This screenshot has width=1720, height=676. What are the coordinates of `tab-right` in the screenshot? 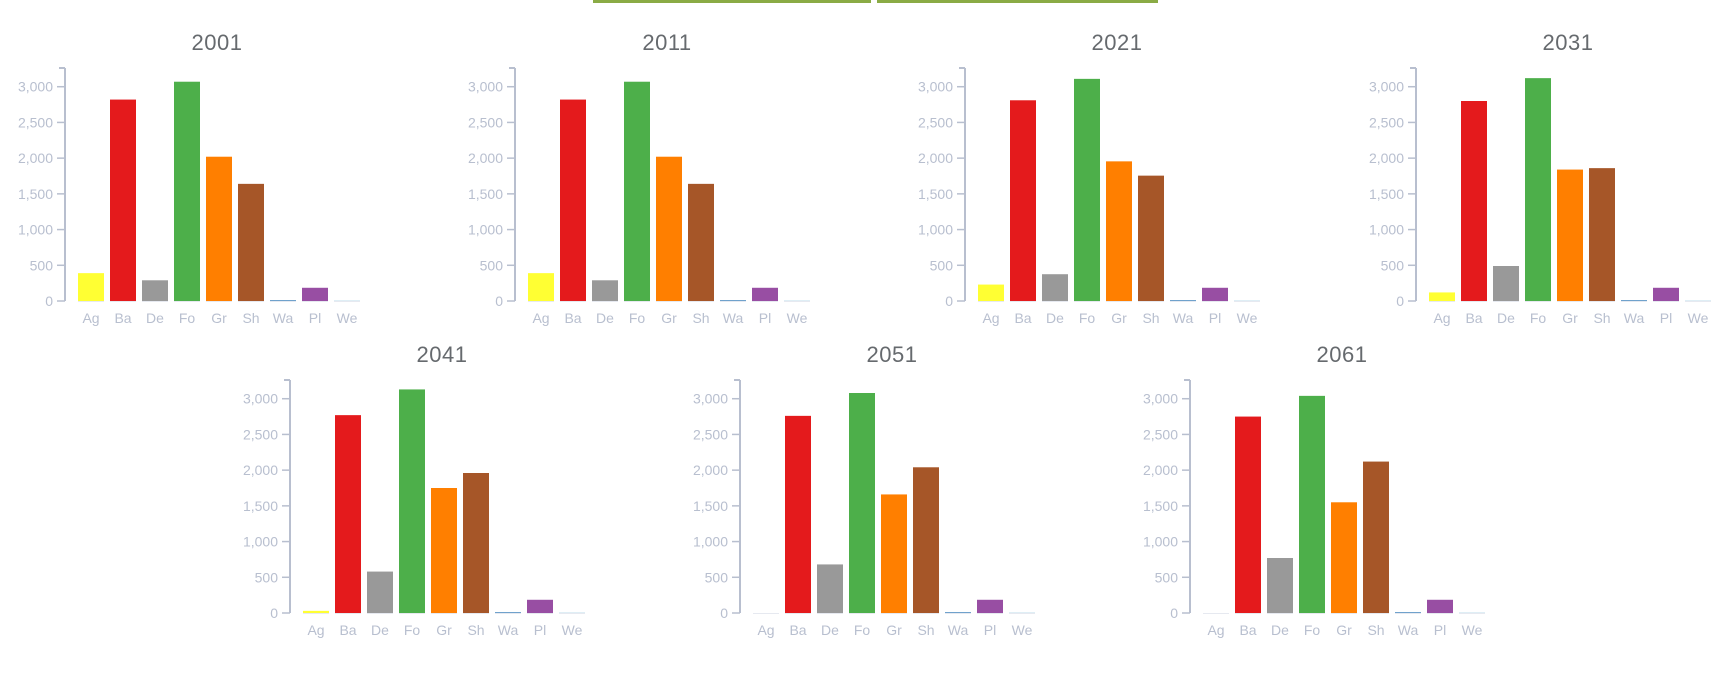 It's located at (1017, 1).